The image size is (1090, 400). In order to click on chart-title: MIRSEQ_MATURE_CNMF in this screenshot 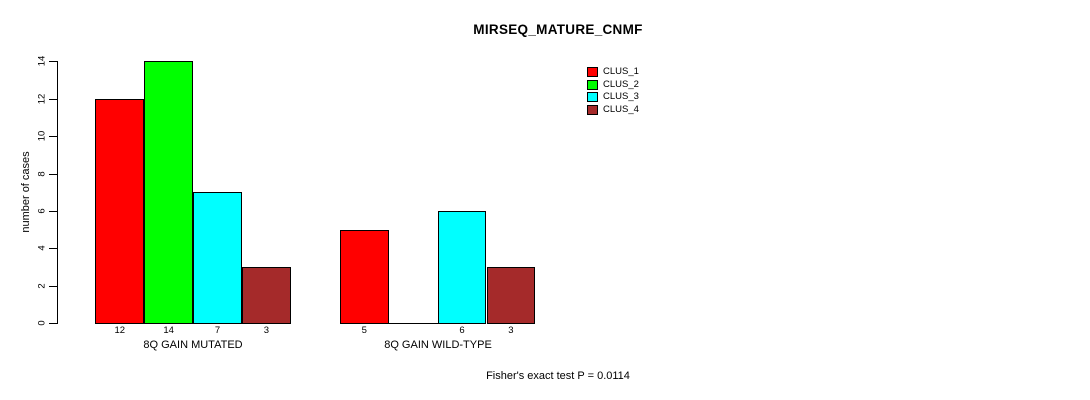, I will do `click(558, 29)`.